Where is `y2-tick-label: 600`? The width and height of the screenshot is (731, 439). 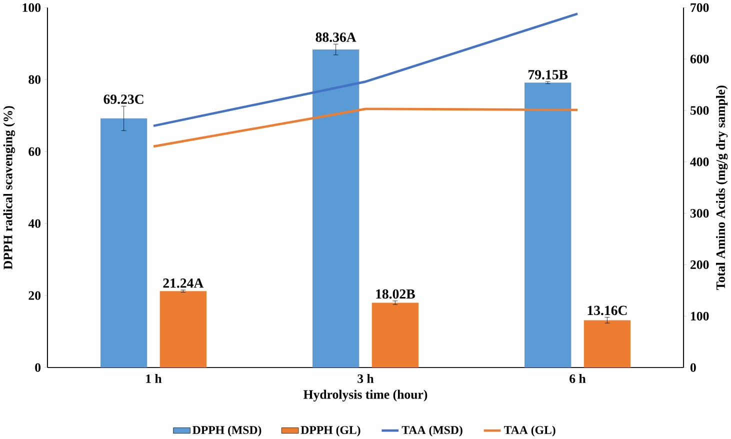 y2-tick-label: 600 is located at coordinates (699, 59).